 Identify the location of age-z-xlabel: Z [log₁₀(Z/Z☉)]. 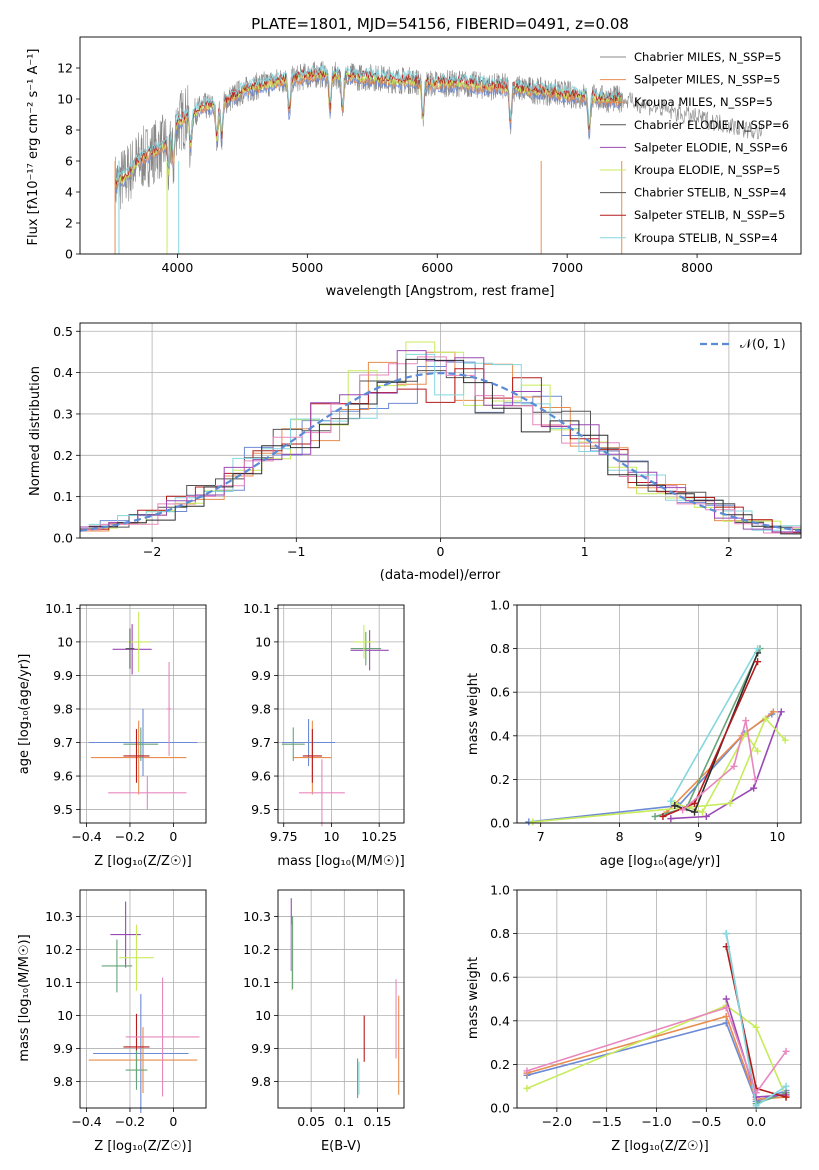
(142, 861).